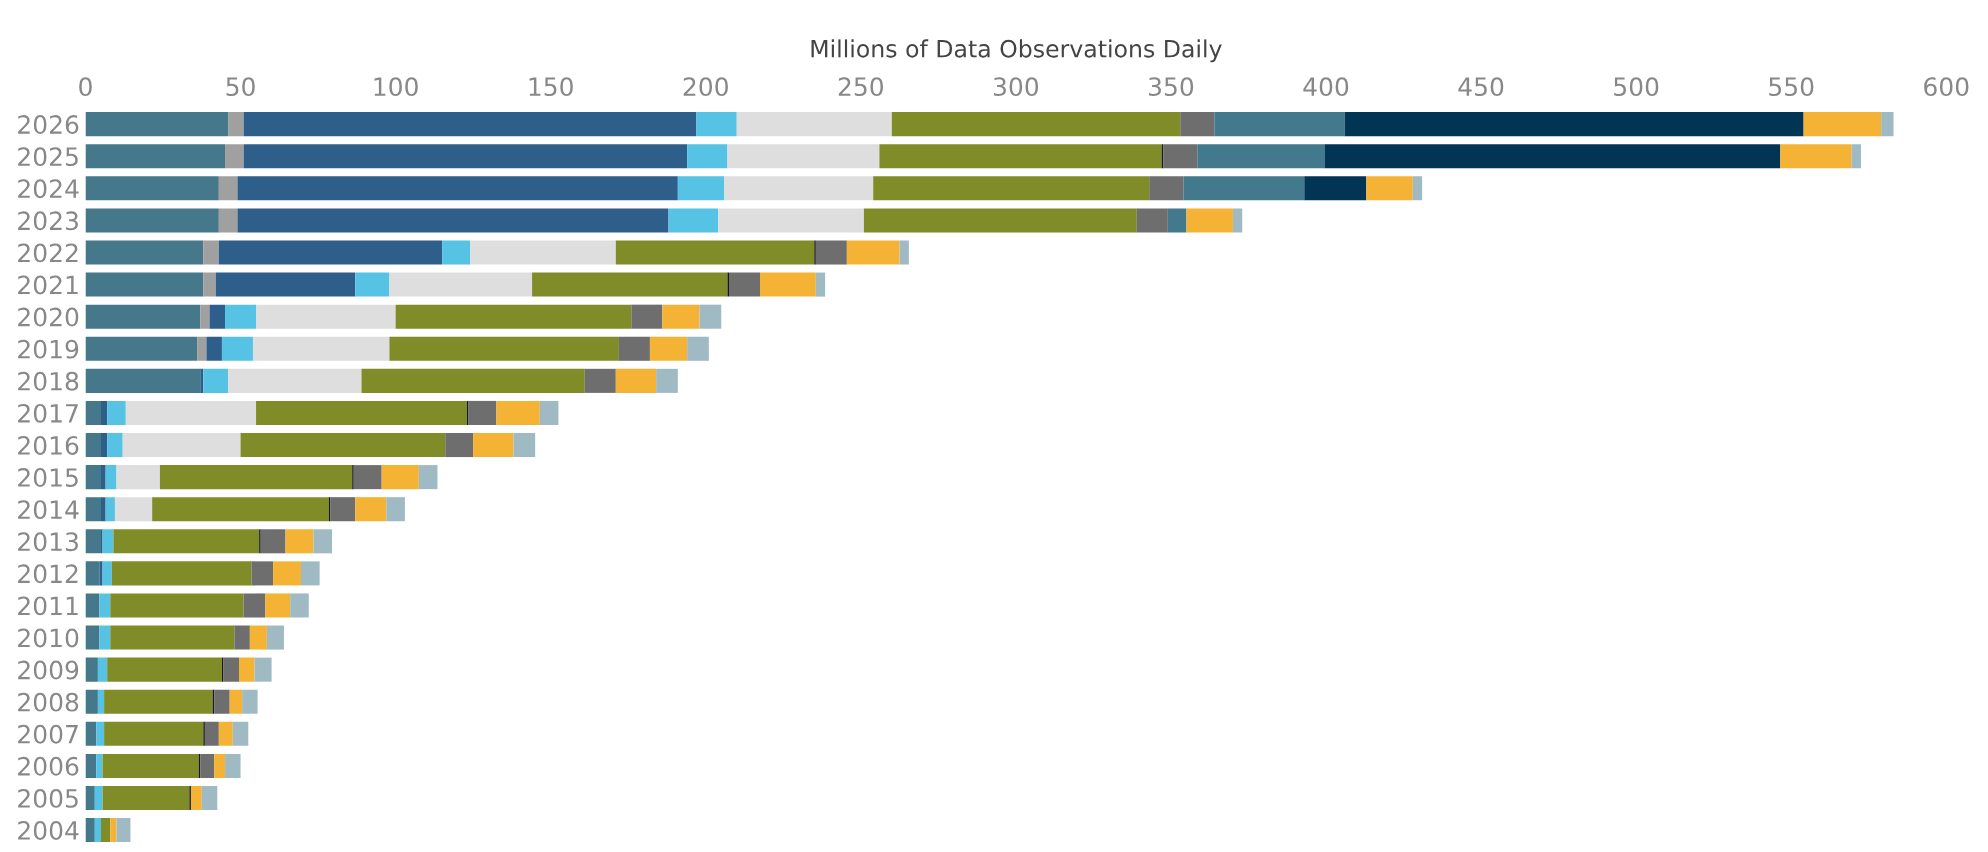 Image resolution: width=1988 pixels, height=852 pixels. Describe the element at coordinates (1016, 87) in the screenshot. I see `x-tick-label: 300` at that location.